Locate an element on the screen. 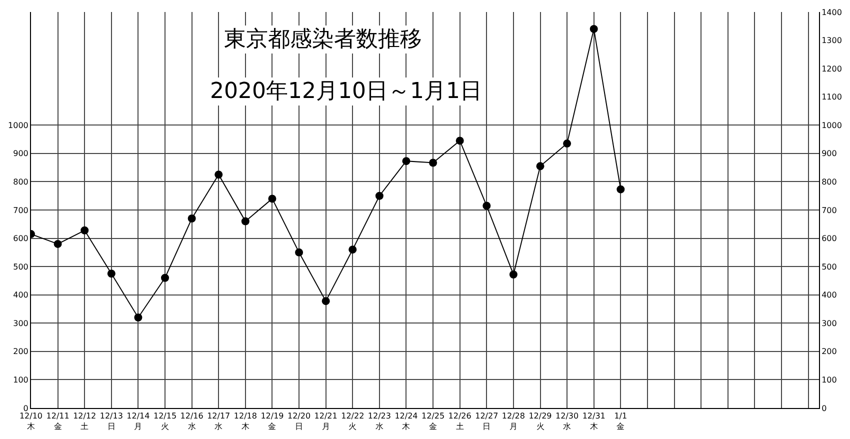 The image size is (850, 439). x-tick-label: 12/20 日 is located at coordinates (299, 421).